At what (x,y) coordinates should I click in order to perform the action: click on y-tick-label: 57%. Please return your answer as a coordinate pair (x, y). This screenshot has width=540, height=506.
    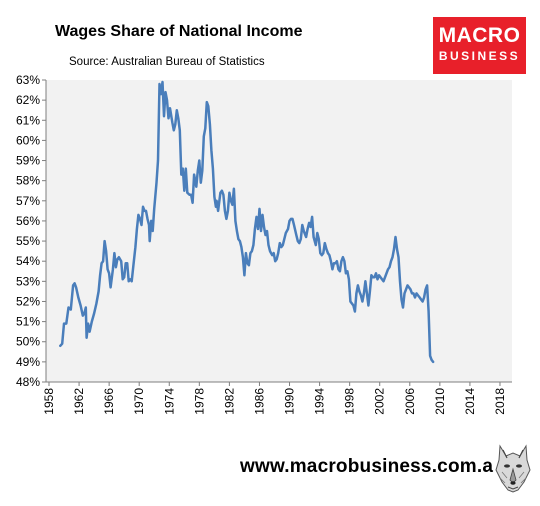
    Looking at the image, I should click on (28, 201).